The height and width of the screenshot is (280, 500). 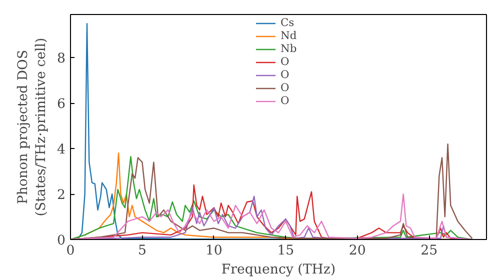 I want to click on x-tick-label: 25, so click(x=429, y=251).